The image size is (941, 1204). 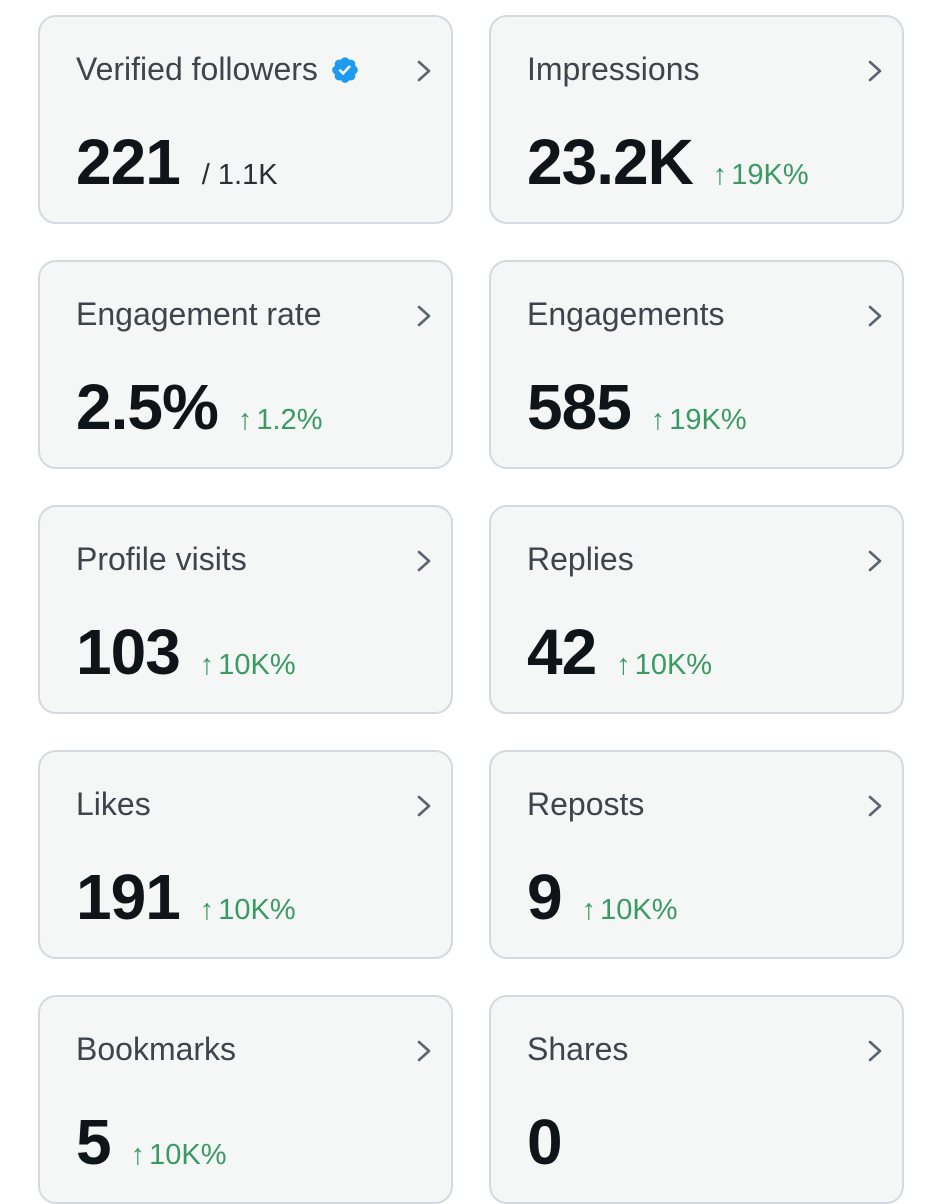 I want to click on value-row: 5 ↑ 10K%, so click(x=151, y=1142).